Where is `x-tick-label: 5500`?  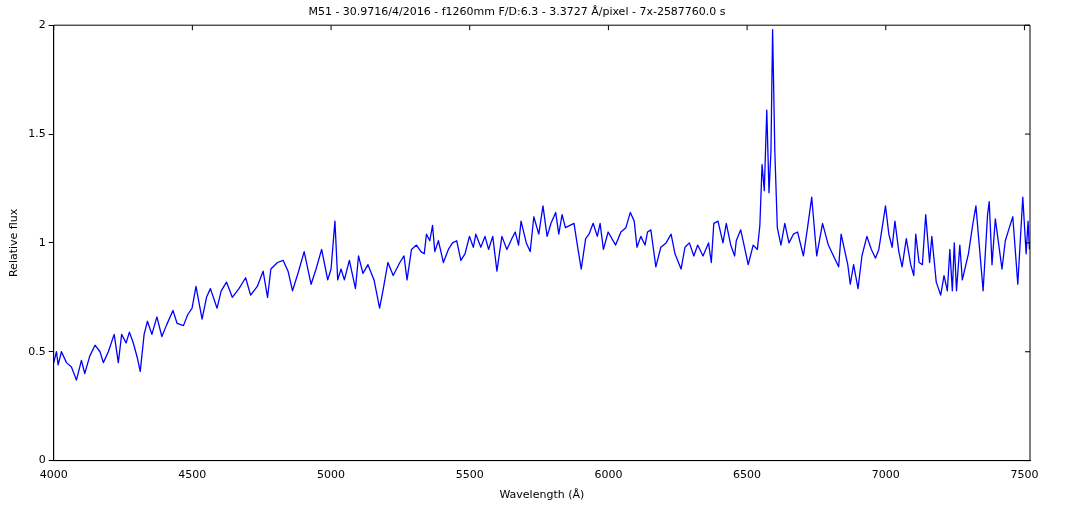
x-tick-label: 5500 is located at coordinates (469, 475).